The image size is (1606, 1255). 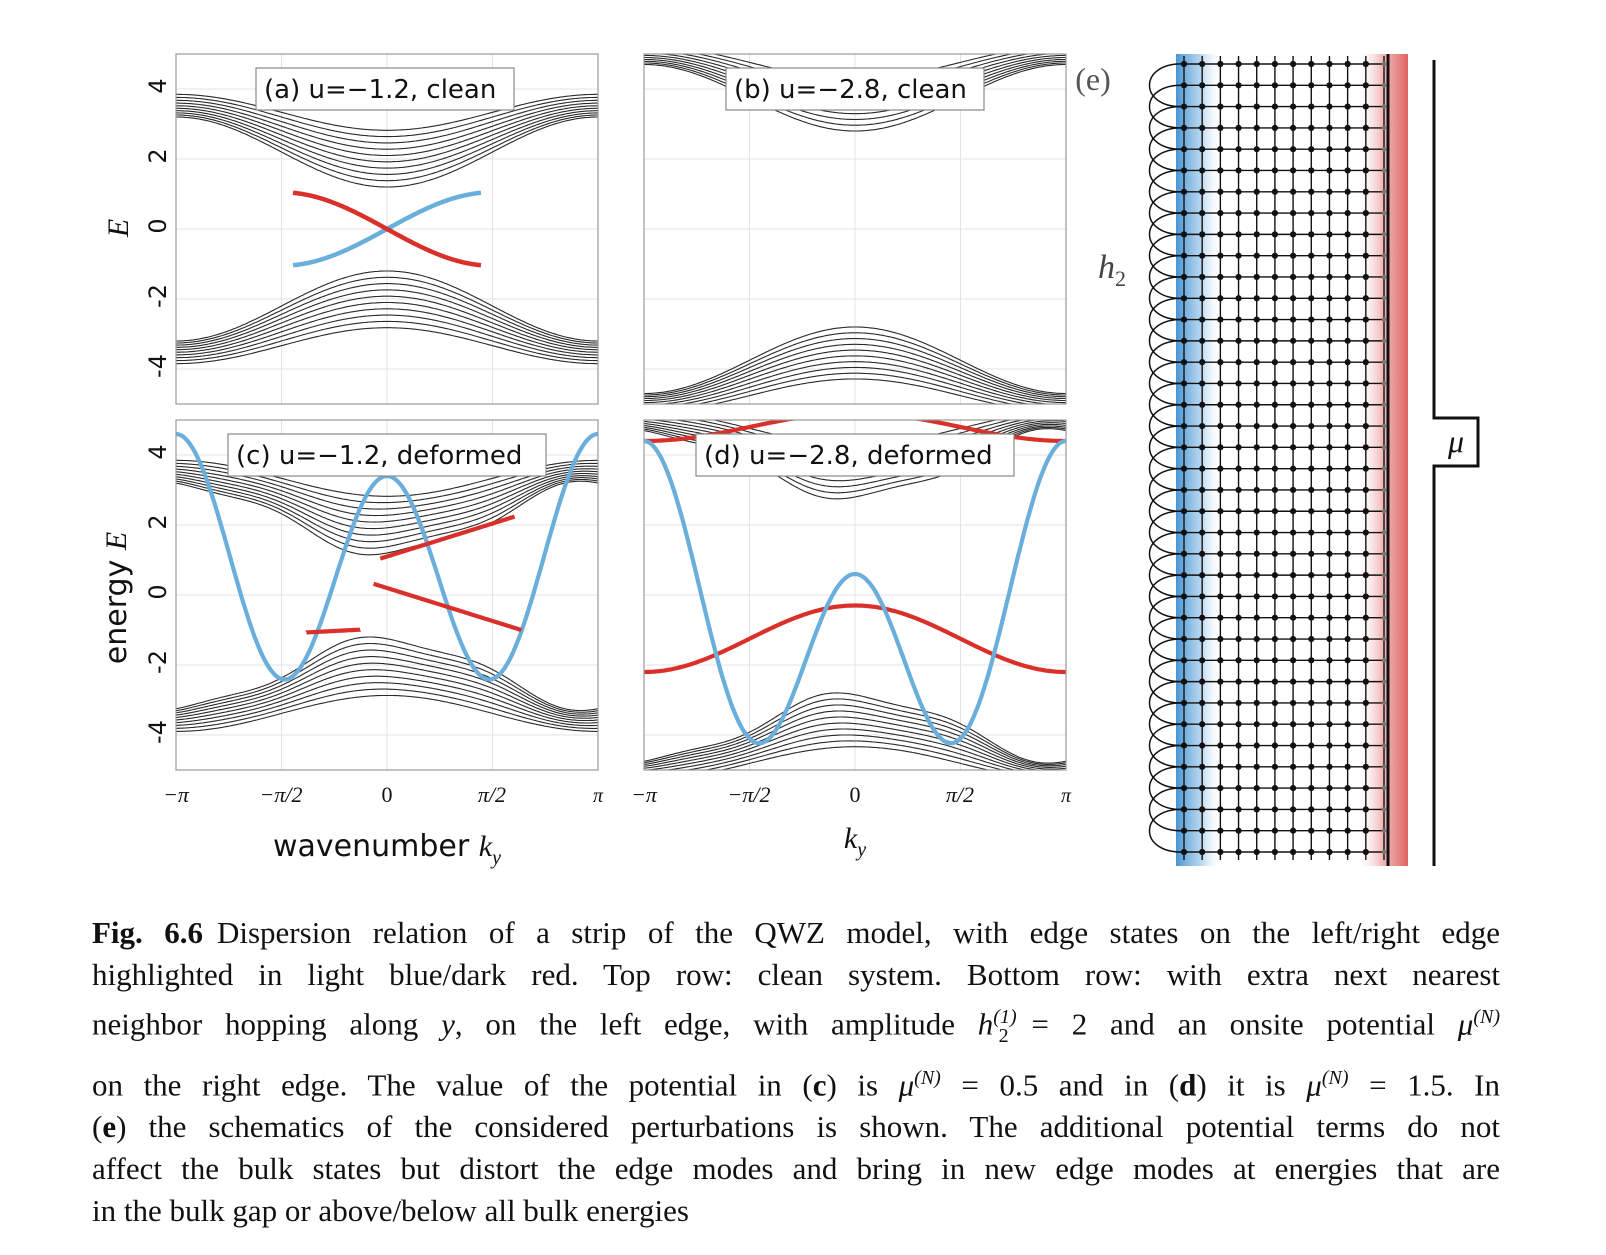 I want to click on right-edge-state-line, so click(x=447, y=537).